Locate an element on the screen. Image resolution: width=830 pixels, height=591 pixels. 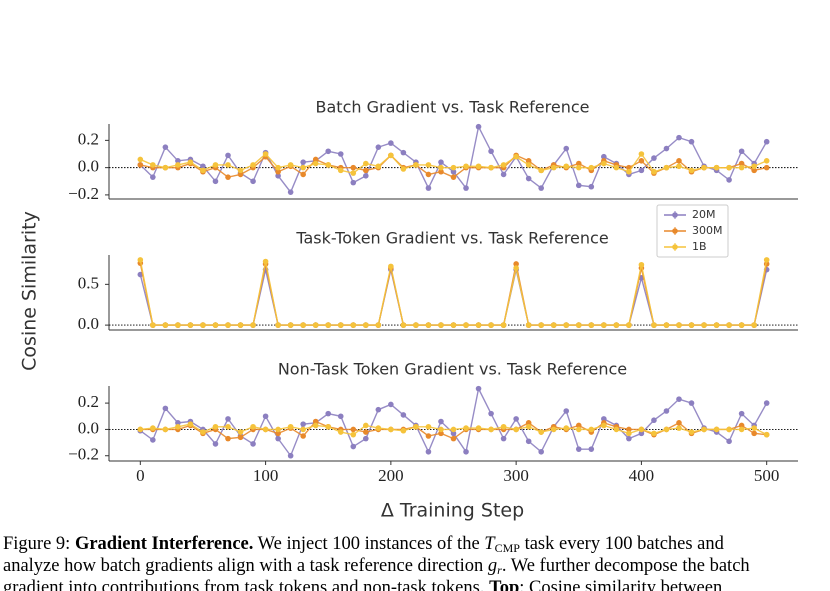
caption-math: T is located at coordinates (489, 544).